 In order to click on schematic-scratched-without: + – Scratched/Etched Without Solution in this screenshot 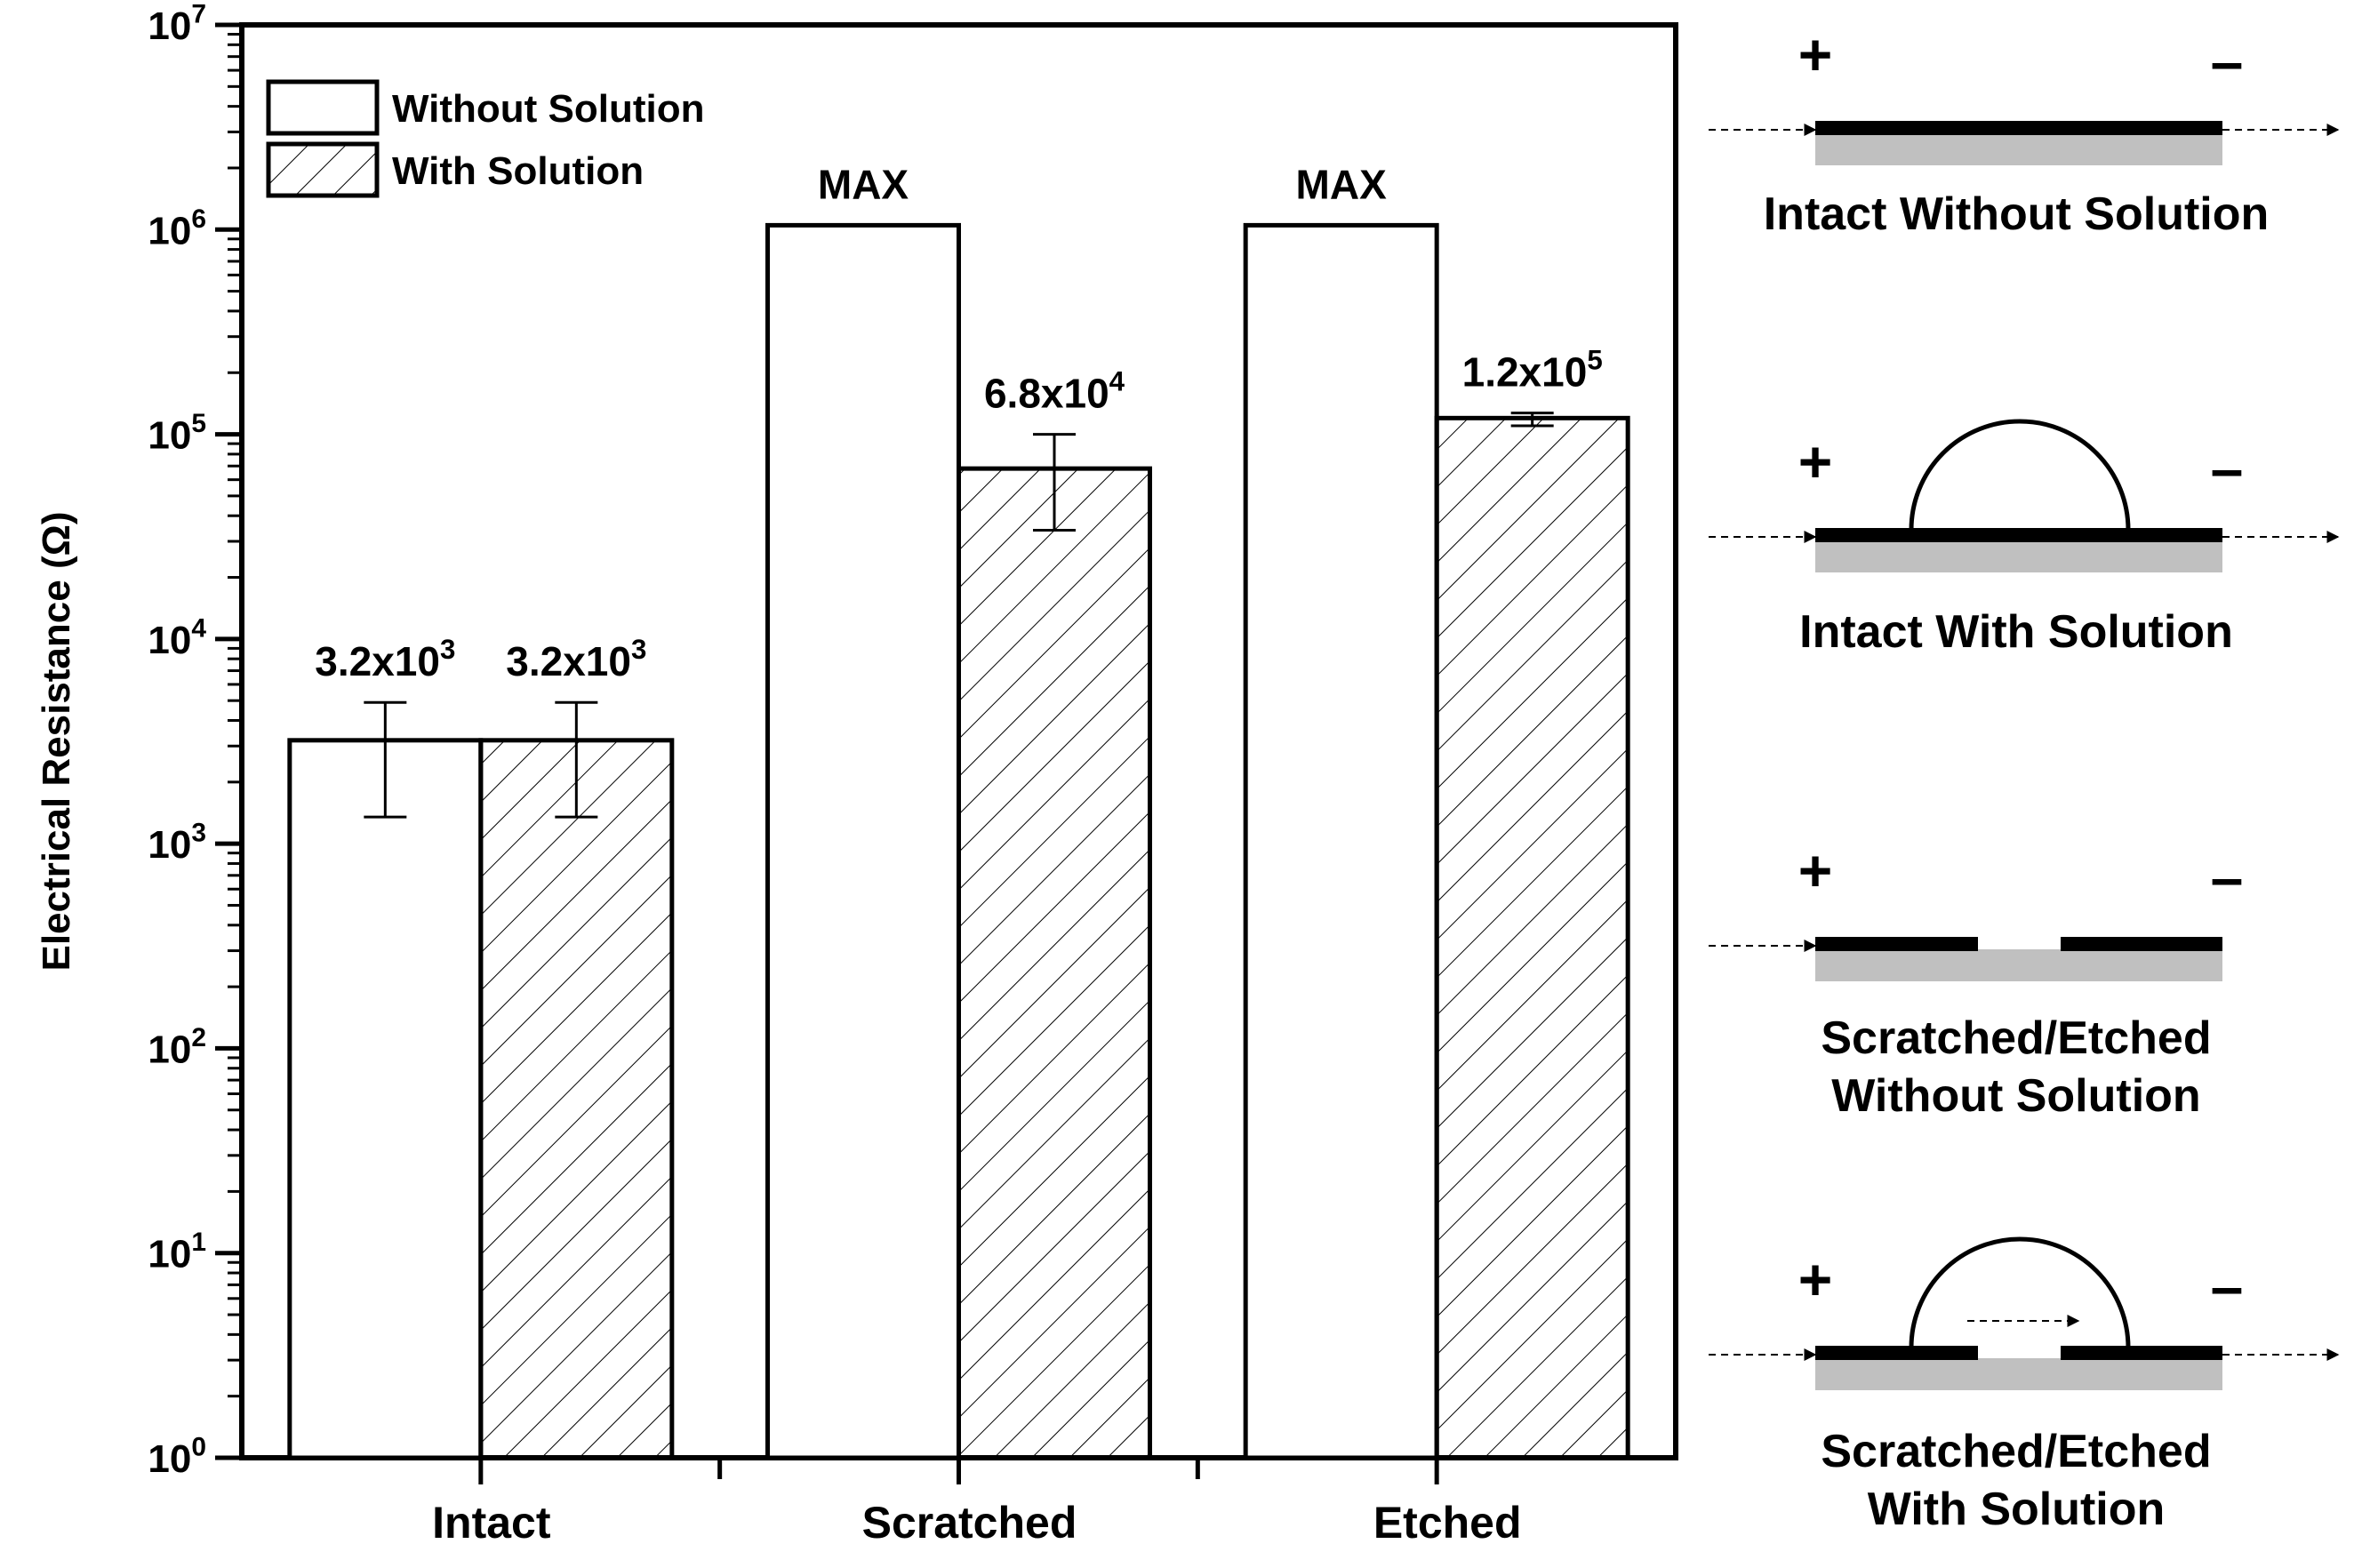, I will do `click(1976, 979)`.